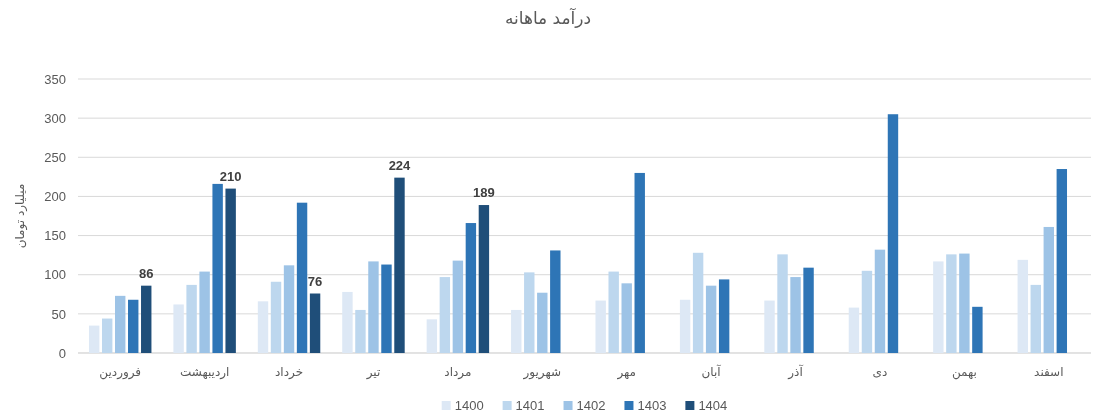  What do you see at coordinates (55, 79) in the screenshot?
I see `y-tick-label: 350` at bounding box center [55, 79].